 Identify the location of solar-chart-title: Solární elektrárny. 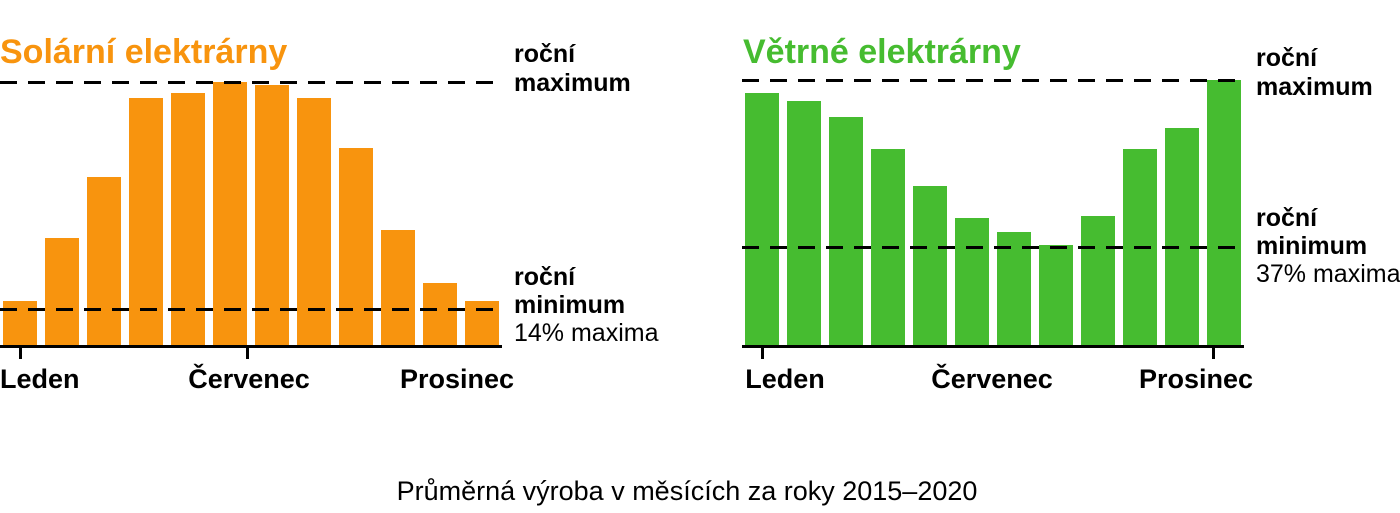
(144, 52).